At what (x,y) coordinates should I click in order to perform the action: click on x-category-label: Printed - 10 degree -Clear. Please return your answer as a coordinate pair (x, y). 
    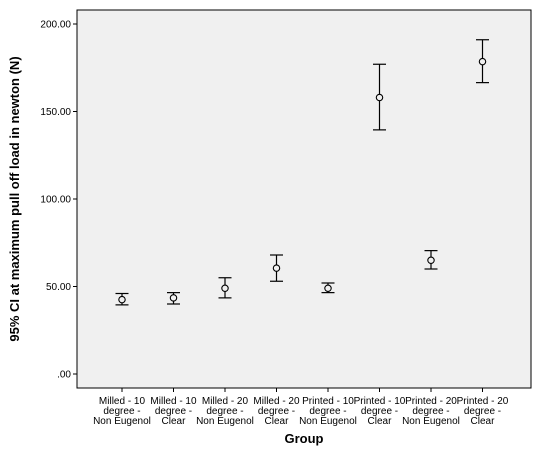
    Looking at the image, I should click on (380, 411).